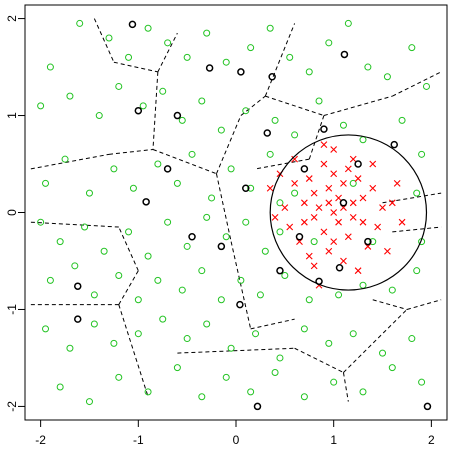 This screenshot has width=450, height=450. I want to click on x-tick-label: -1, so click(138, 440).